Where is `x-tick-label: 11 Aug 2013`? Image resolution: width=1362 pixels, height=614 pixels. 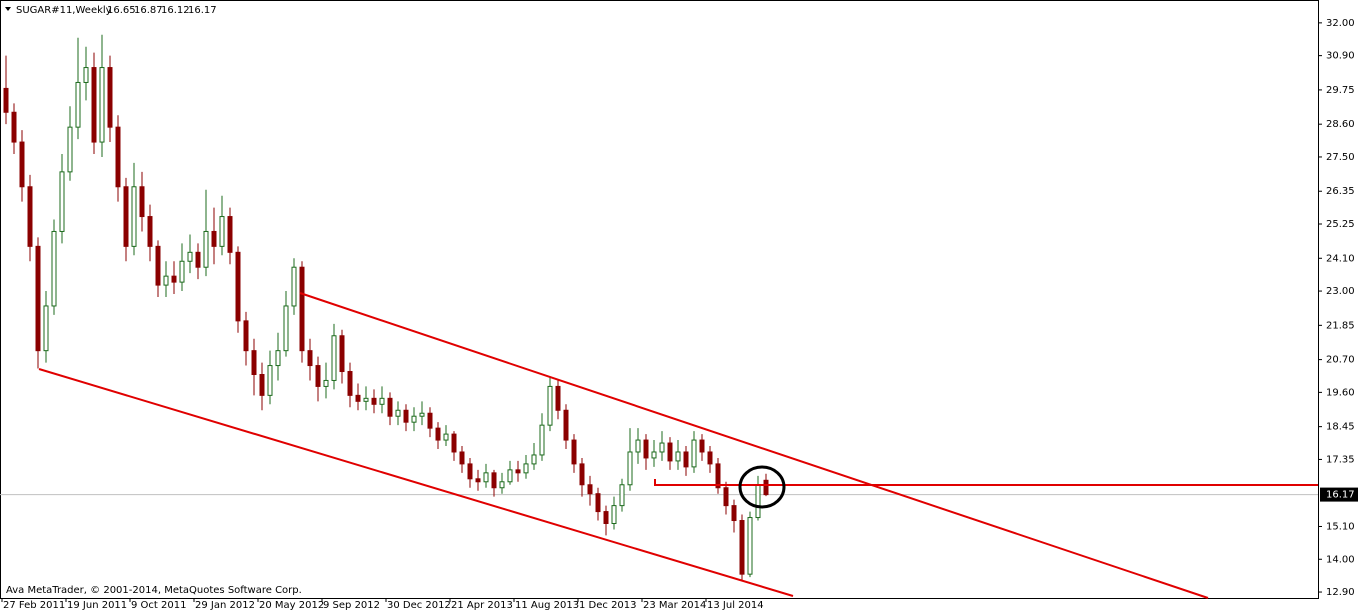
x-tick-label: 11 Aug 2013 is located at coordinates (547, 605).